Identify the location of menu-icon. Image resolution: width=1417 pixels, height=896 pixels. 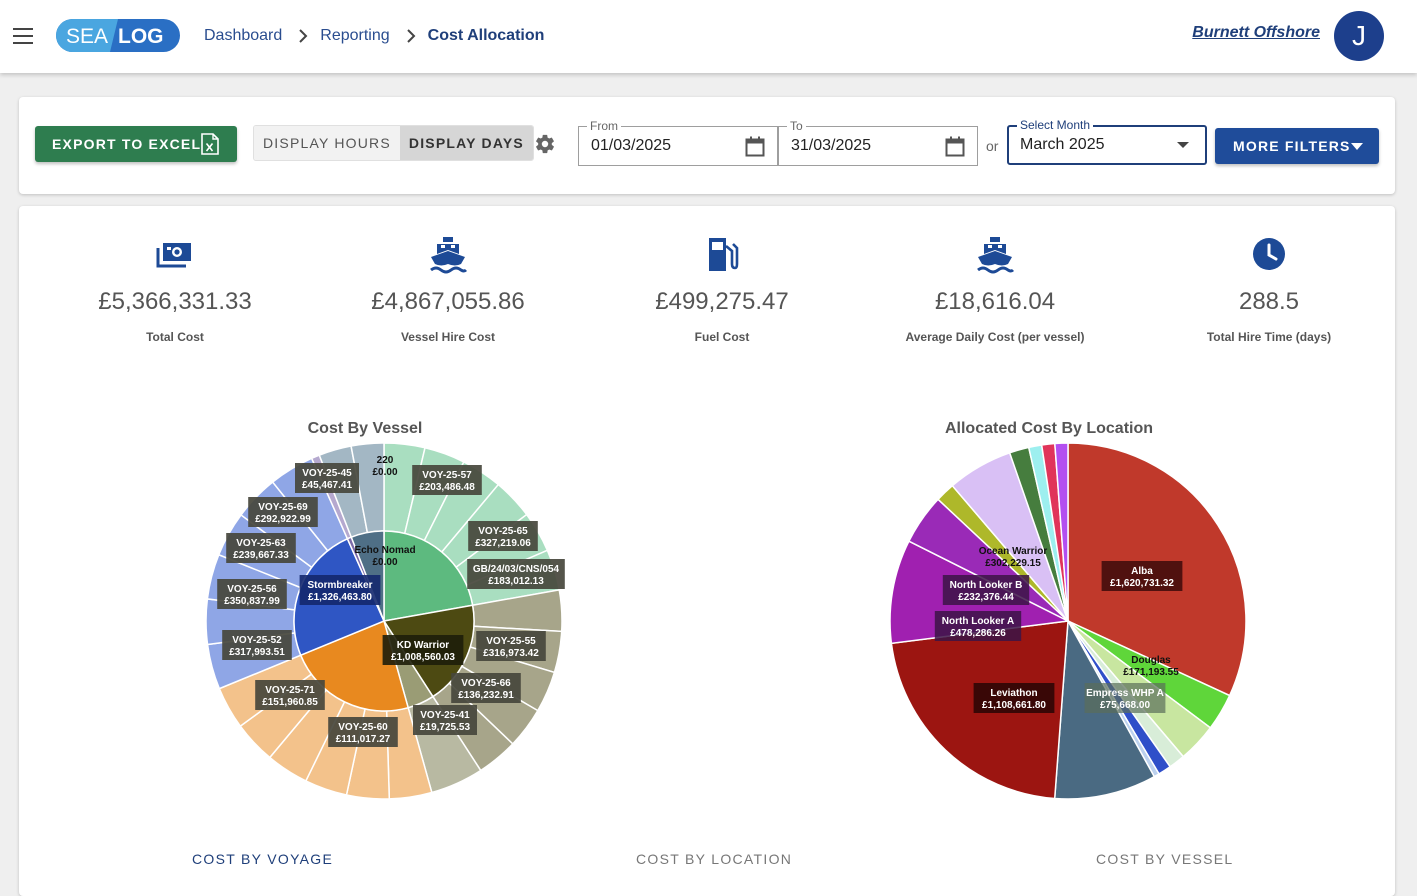
(23, 36).